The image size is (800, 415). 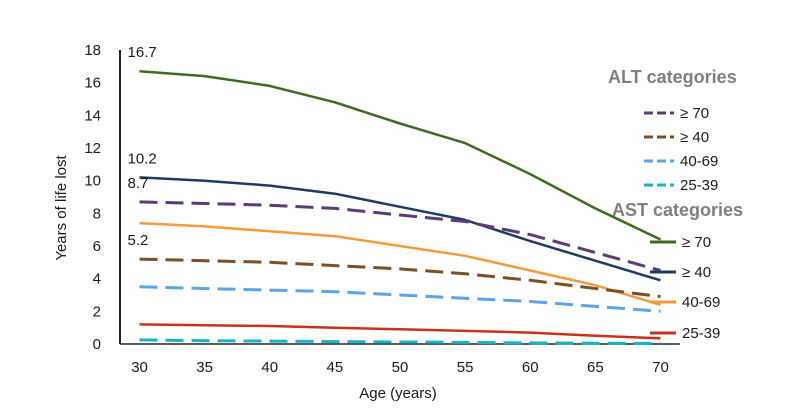 I want to click on legend-label-alt: ≥ 70, so click(x=694, y=113).